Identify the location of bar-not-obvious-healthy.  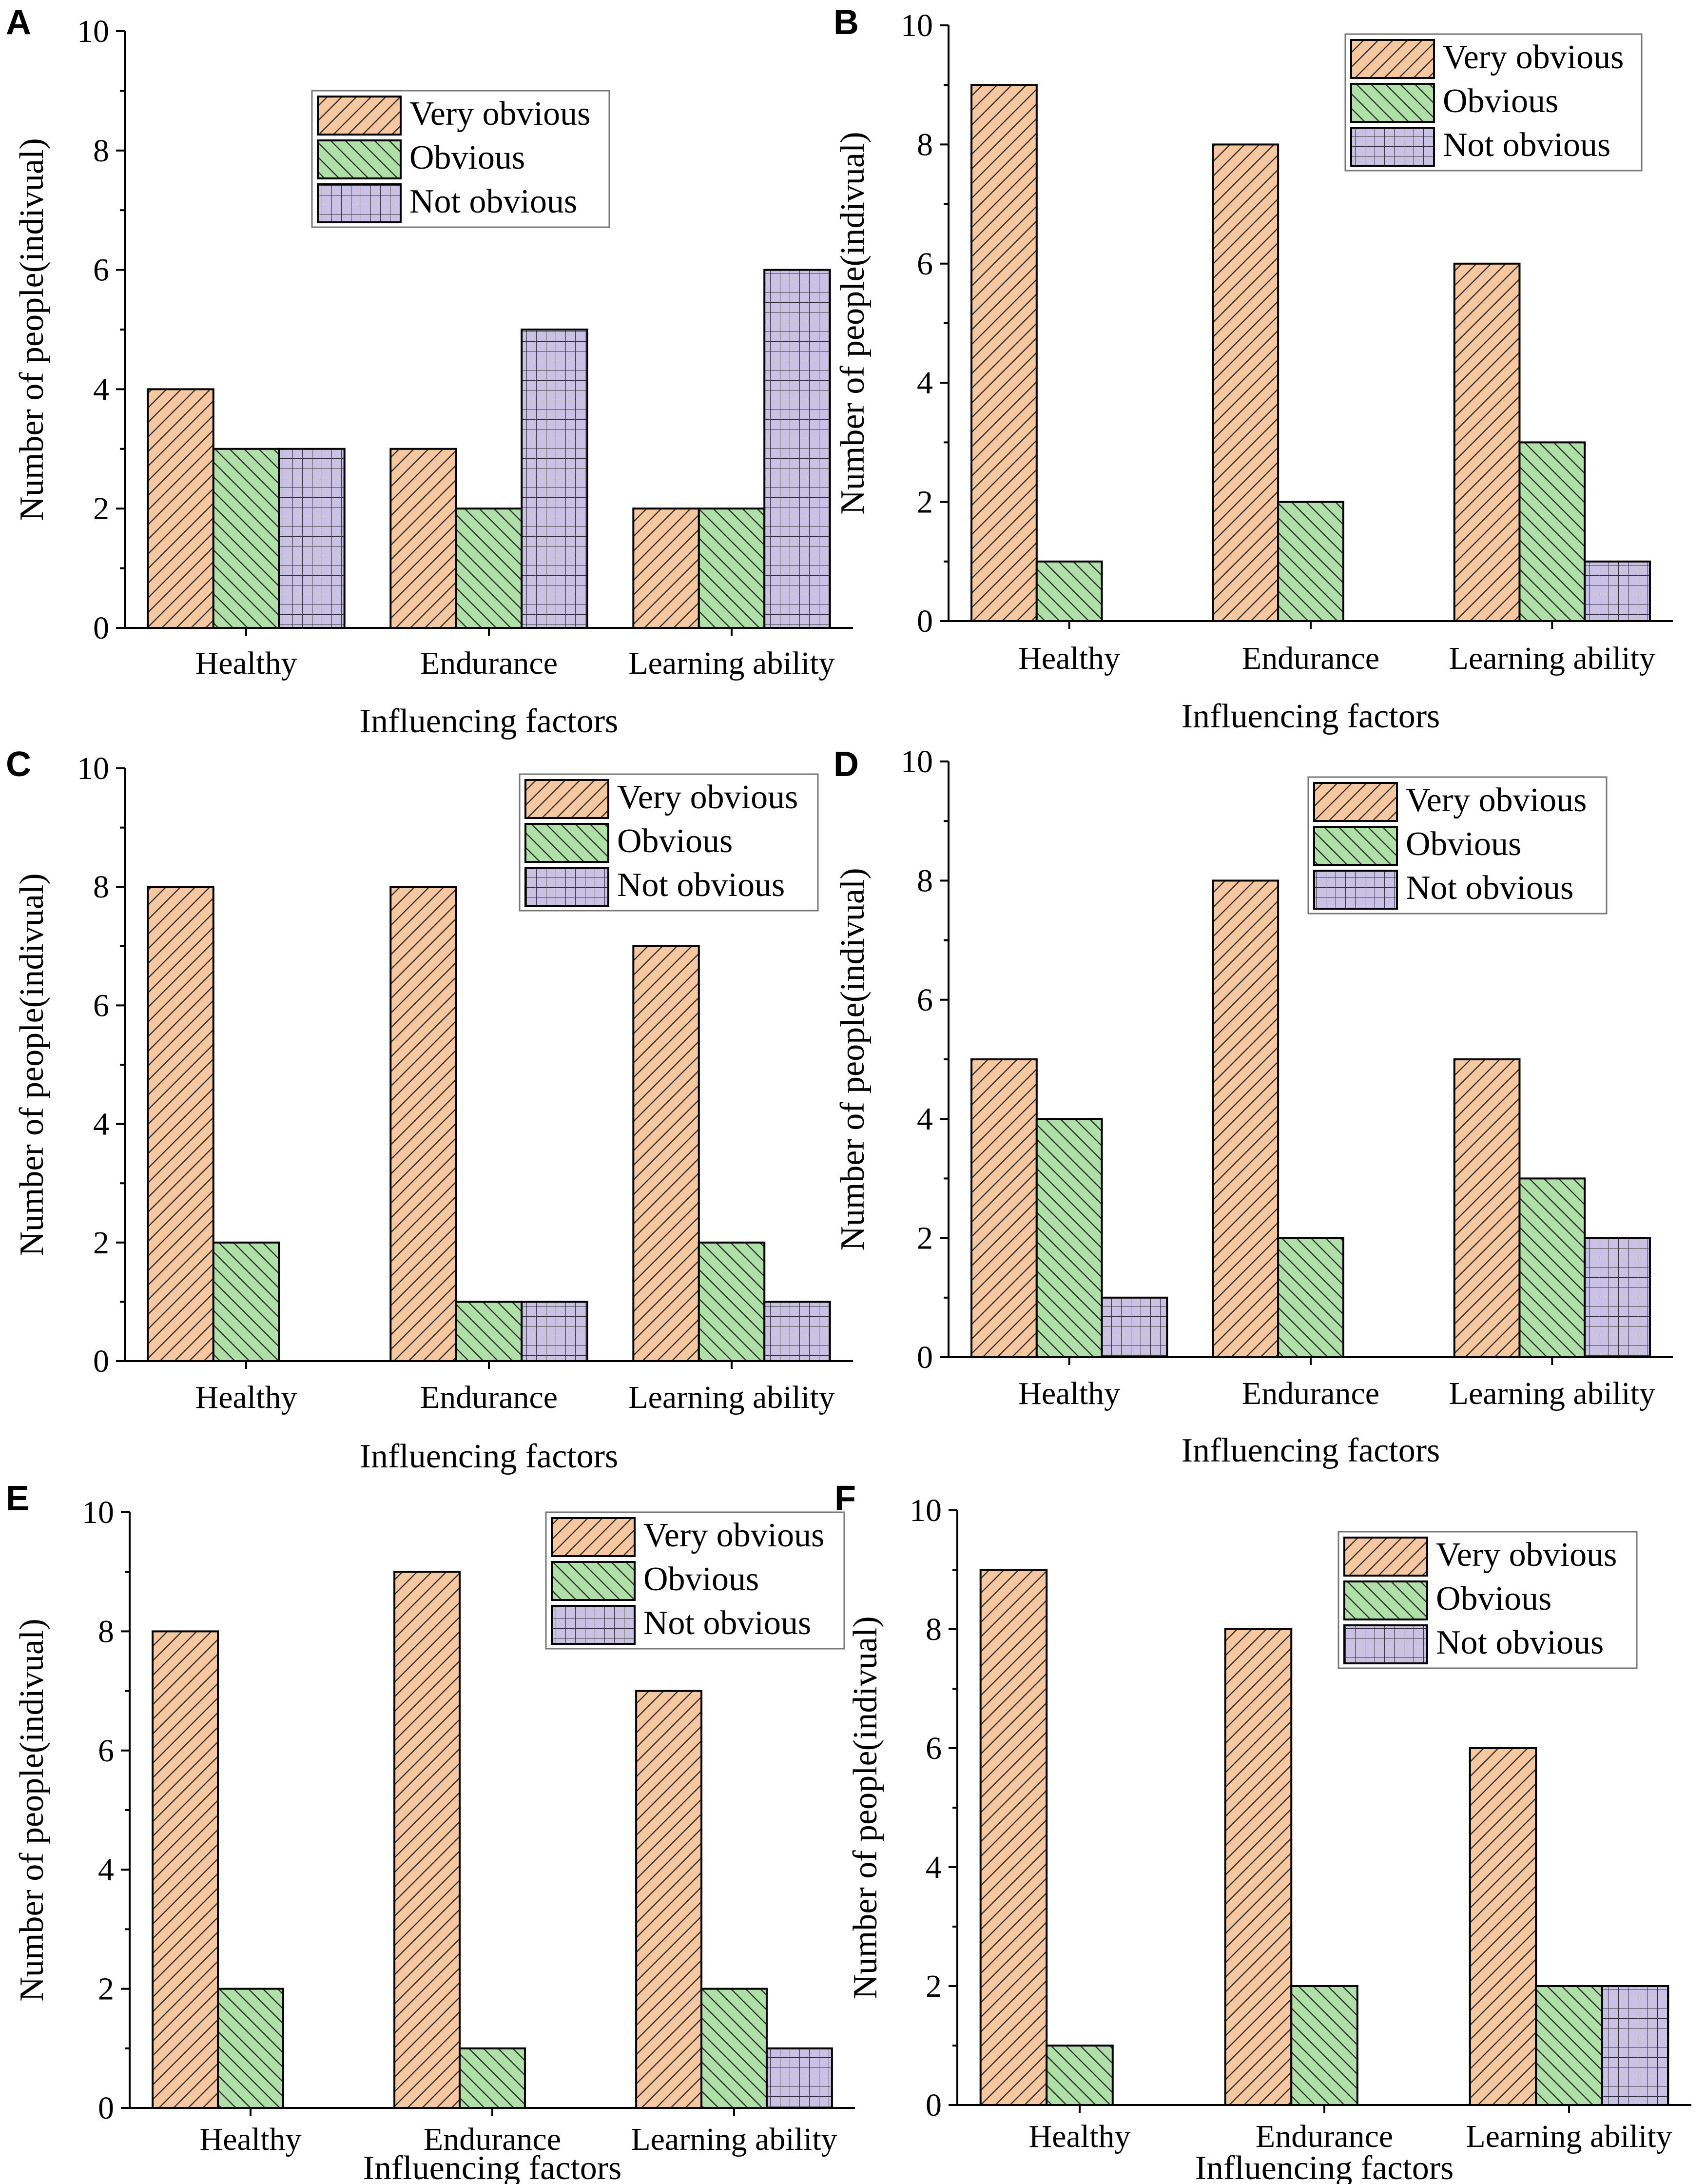
(1134, 1327).